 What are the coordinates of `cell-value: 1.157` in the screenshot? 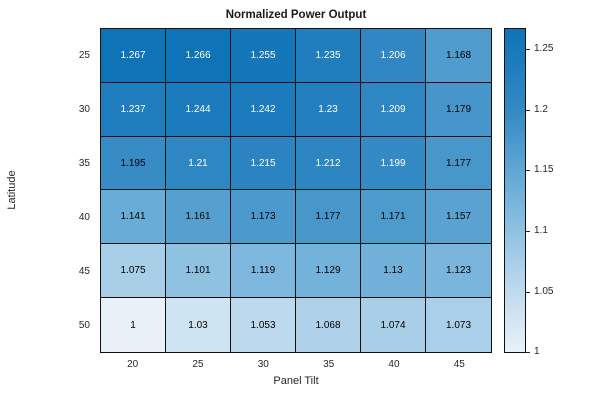 It's located at (458, 217).